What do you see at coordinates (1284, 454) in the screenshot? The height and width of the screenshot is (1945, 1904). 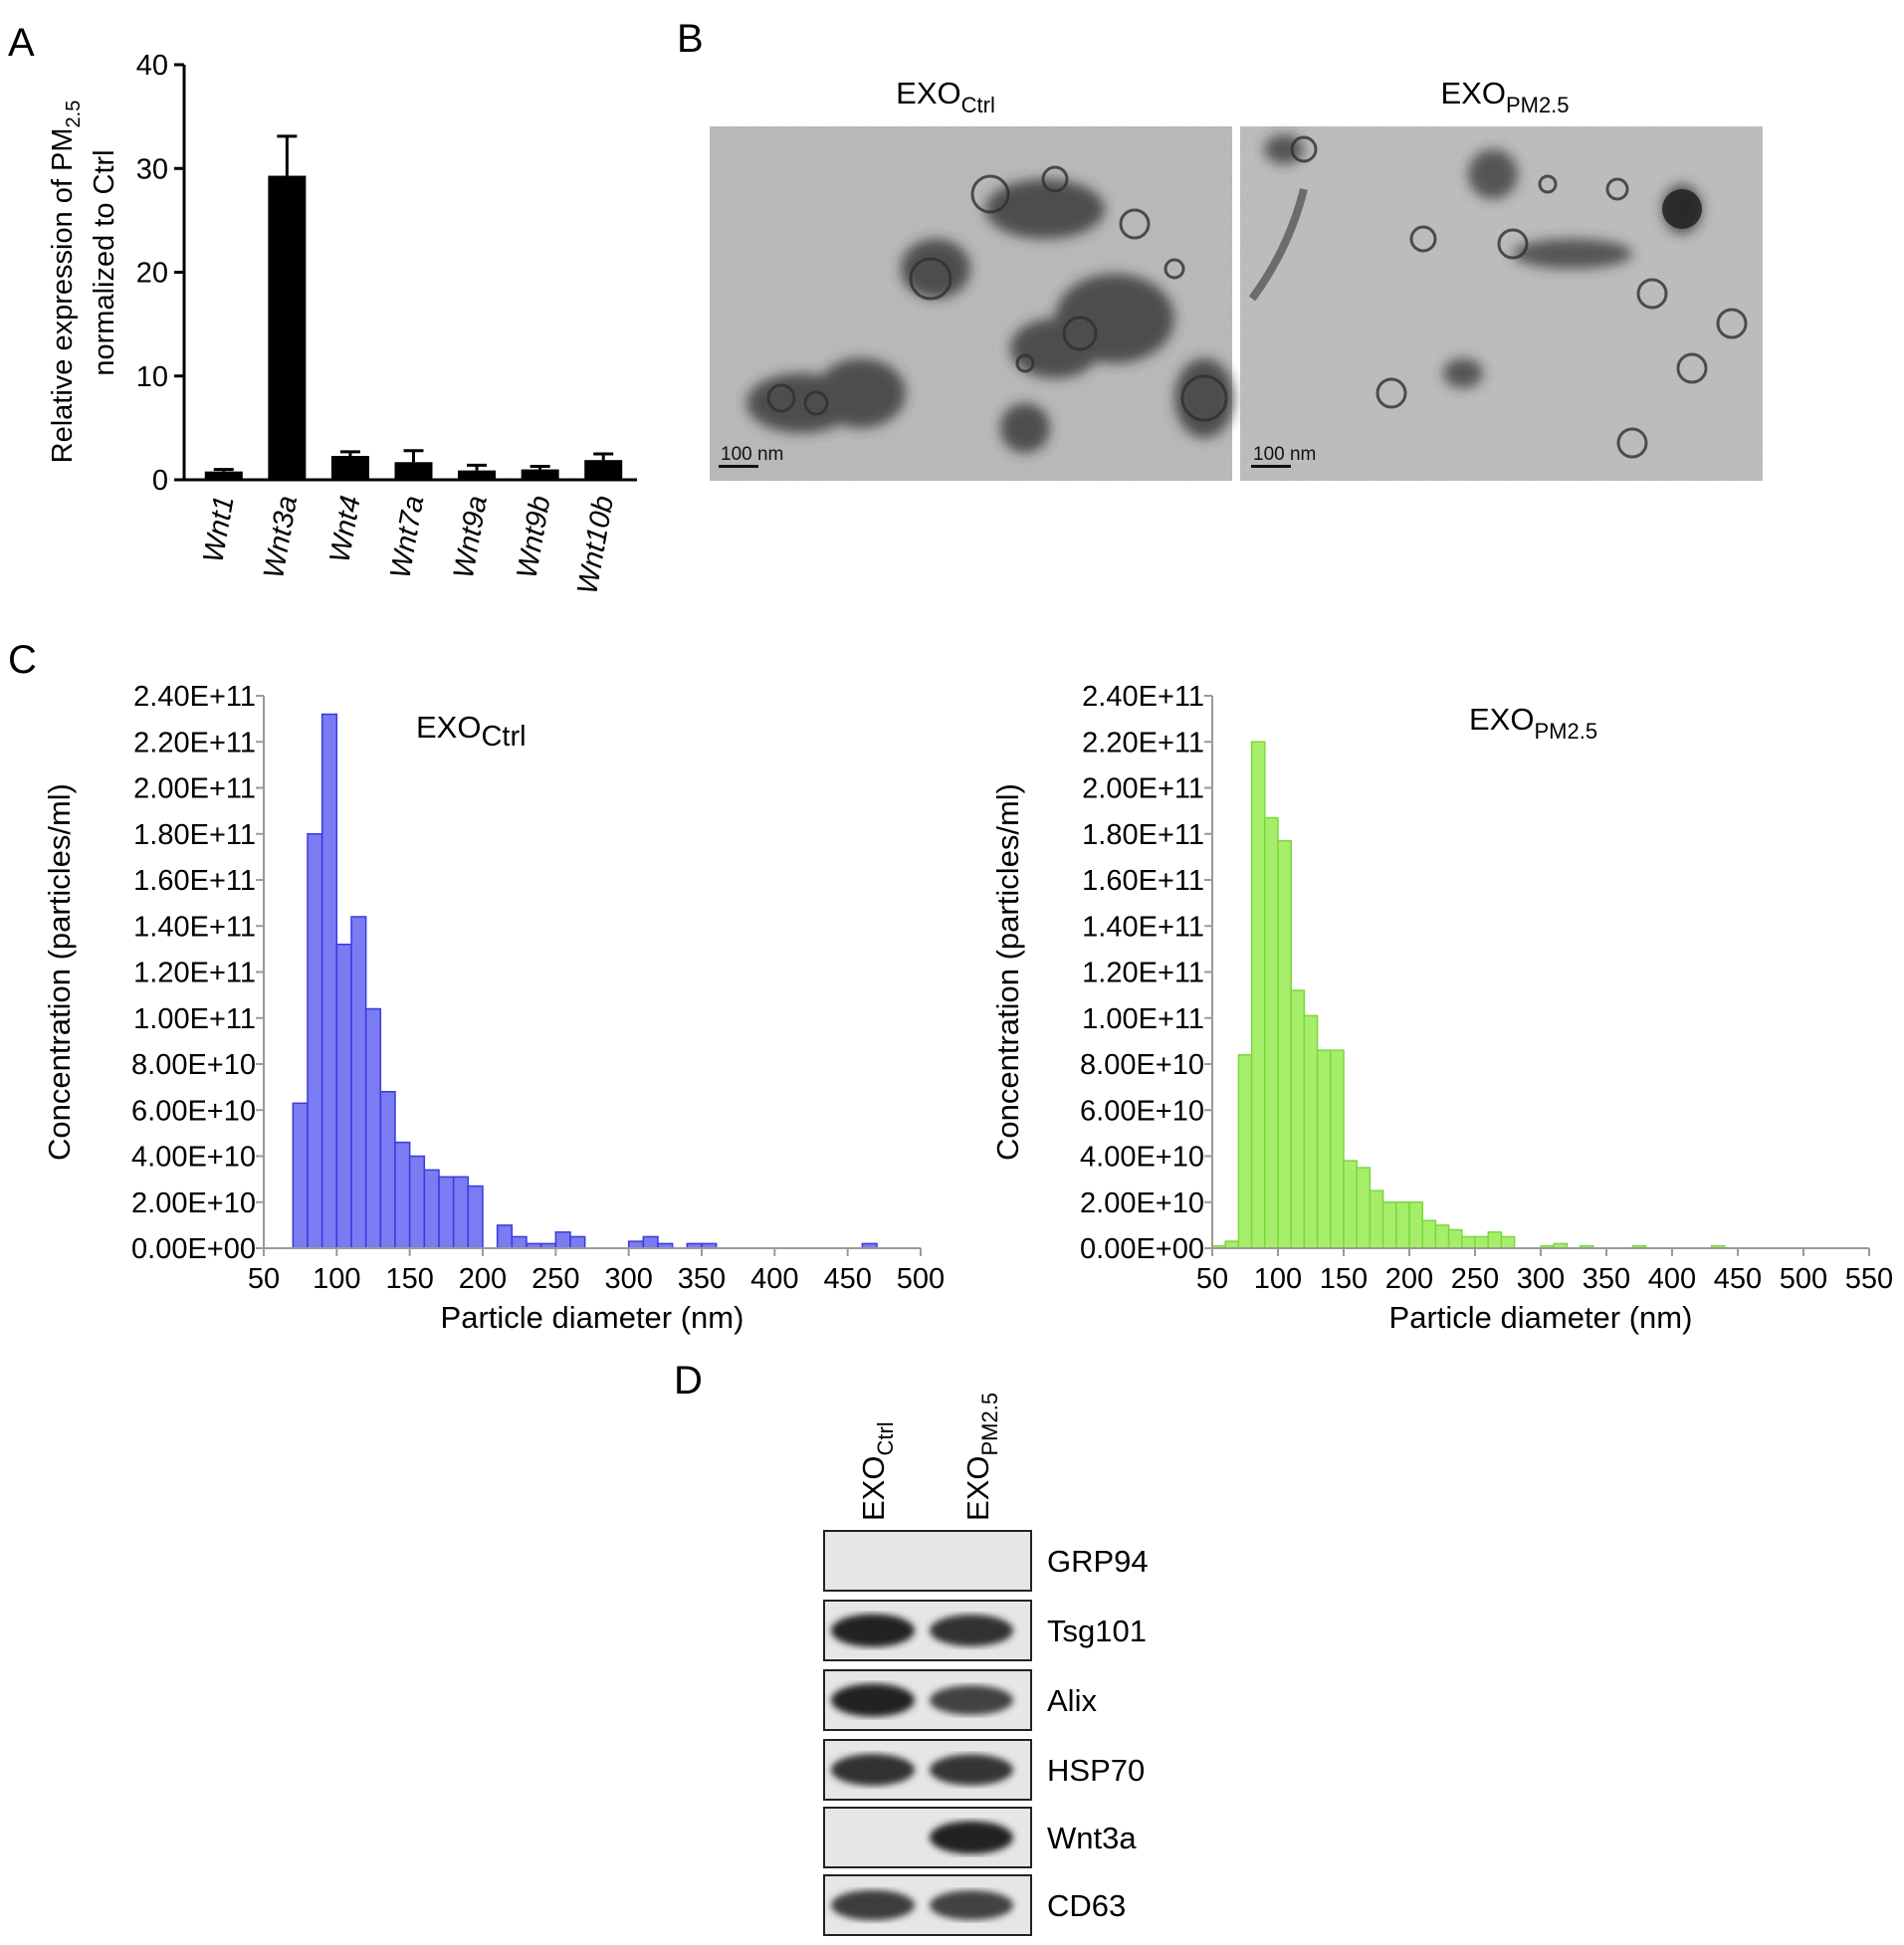 I see `scale-bar-label-pm25: 100 nm` at bounding box center [1284, 454].